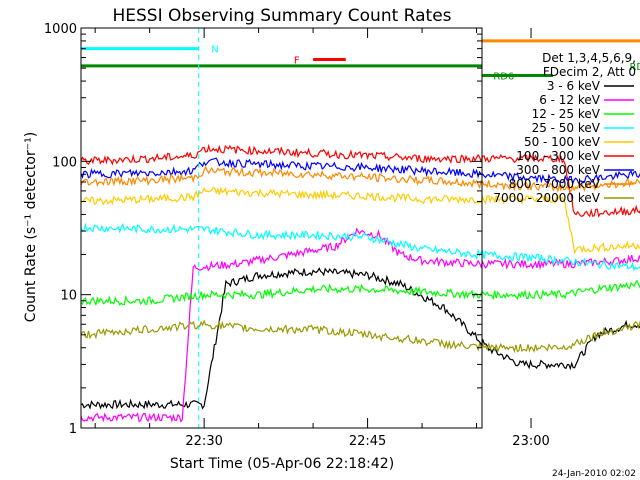 The height and width of the screenshot is (480, 640). What do you see at coordinates (297, 61) in the screenshot?
I see `flag-label: F` at bounding box center [297, 61].